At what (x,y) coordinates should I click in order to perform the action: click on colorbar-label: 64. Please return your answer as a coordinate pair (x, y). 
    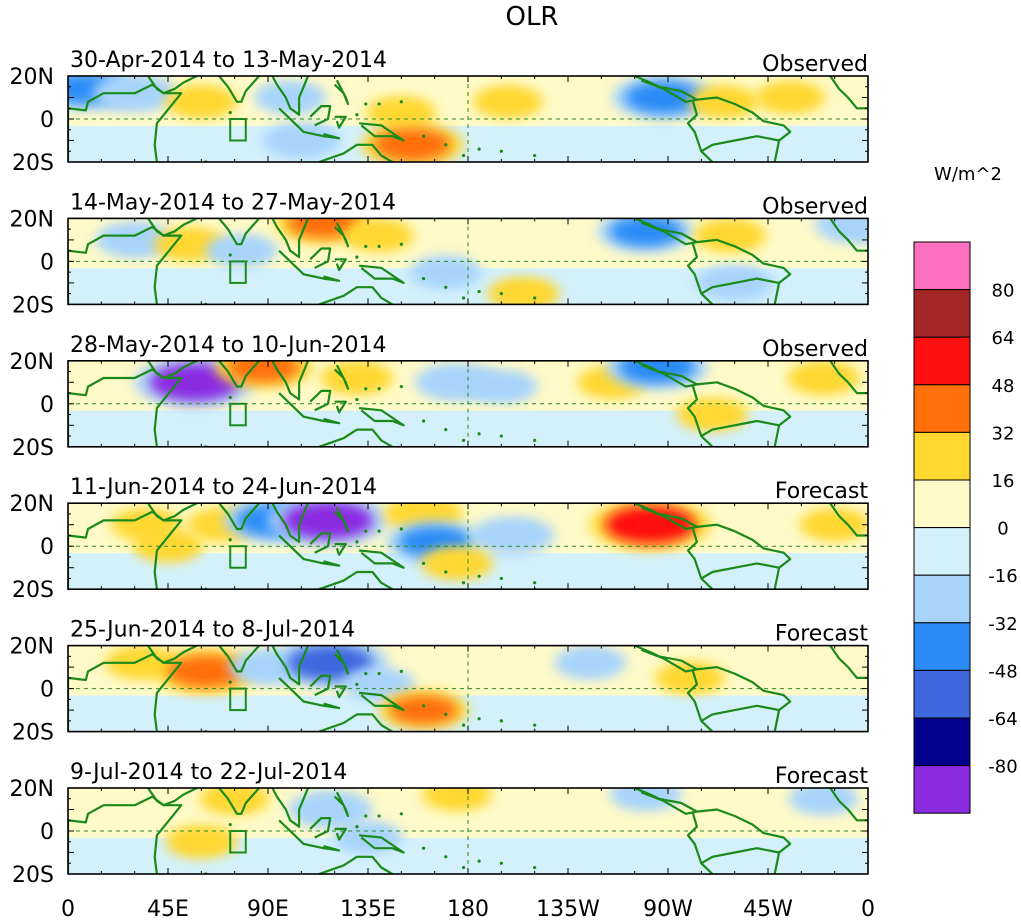
    Looking at the image, I should click on (1003, 338).